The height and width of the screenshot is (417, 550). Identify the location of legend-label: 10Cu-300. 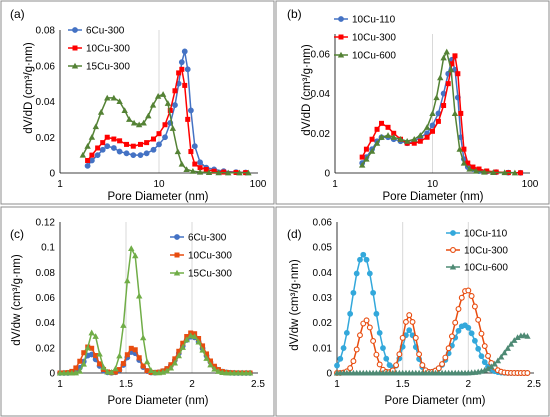
(486, 251).